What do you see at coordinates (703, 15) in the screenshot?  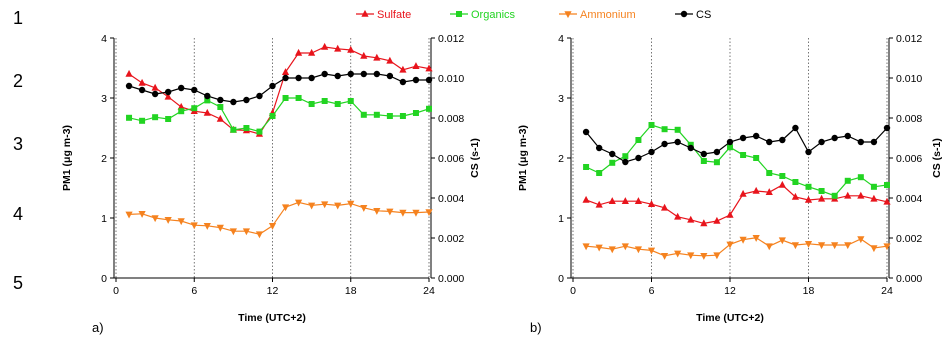 I see `legend-label-cs: CS` at bounding box center [703, 15].